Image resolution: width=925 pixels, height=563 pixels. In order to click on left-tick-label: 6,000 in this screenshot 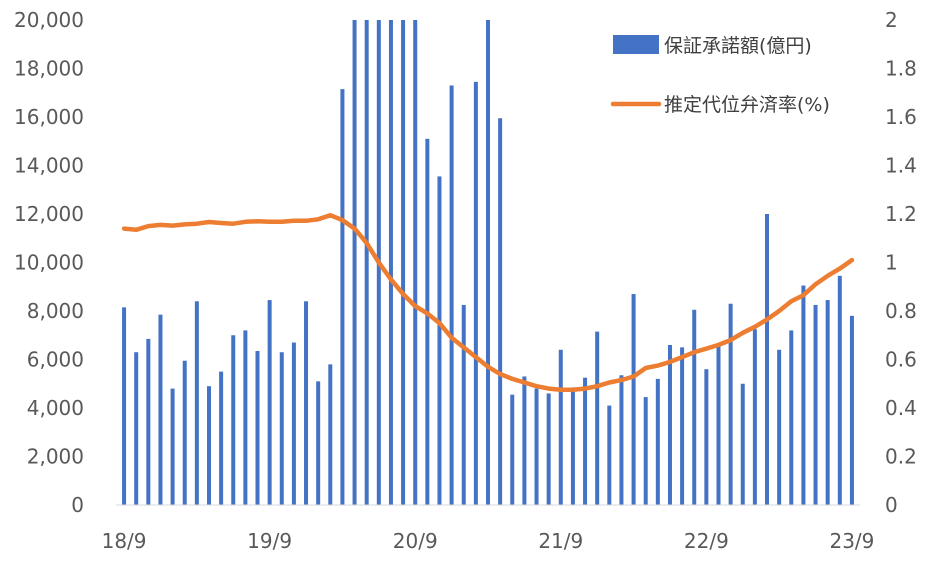, I will do `click(55, 360)`.